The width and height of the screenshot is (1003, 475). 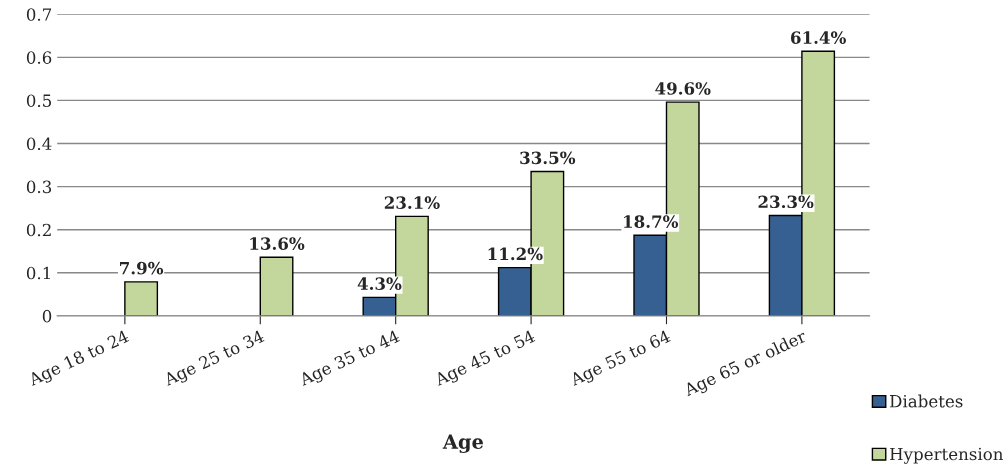 I want to click on y-tick-label: 0, so click(x=47, y=316).